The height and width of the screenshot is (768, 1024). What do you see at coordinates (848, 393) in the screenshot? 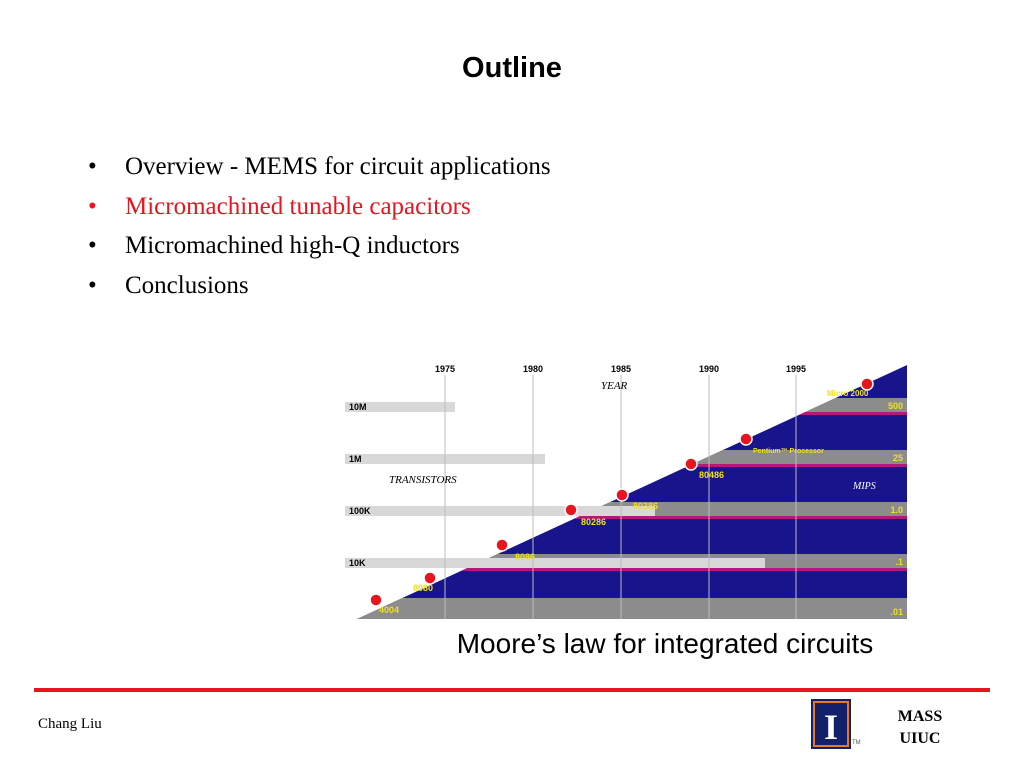
I see `processor-label: Micro 2000` at bounding box center [848, 393].